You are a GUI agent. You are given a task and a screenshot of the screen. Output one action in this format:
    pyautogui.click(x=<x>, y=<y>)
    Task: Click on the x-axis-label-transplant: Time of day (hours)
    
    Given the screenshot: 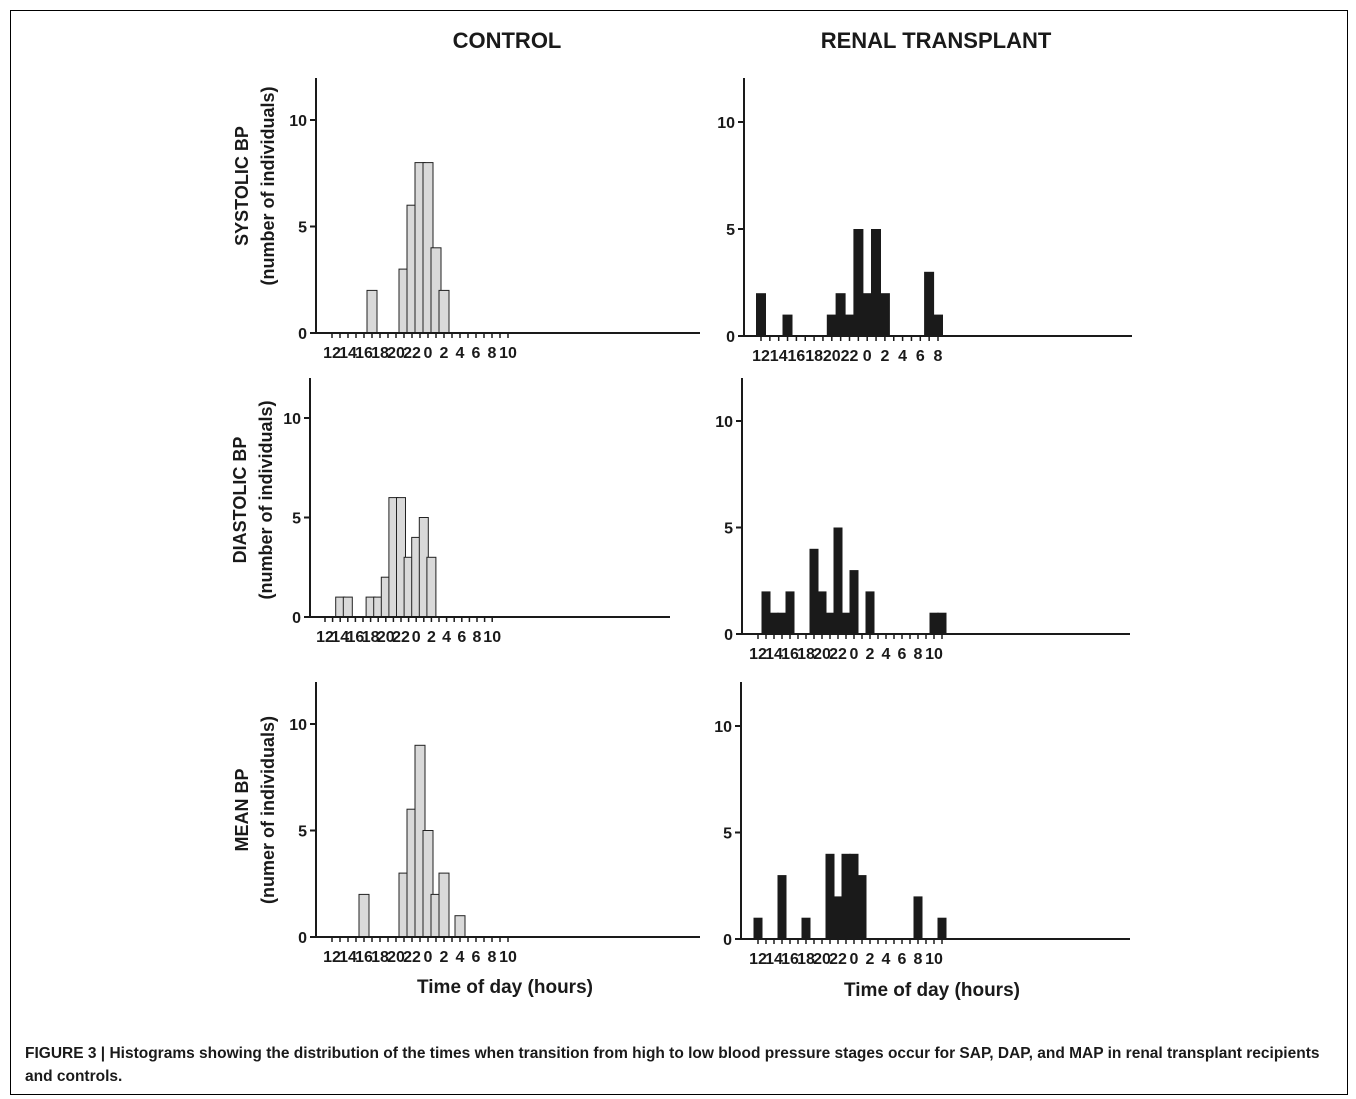 What is the action you would take?
    pyautogui.click(x=932, y=990)
    